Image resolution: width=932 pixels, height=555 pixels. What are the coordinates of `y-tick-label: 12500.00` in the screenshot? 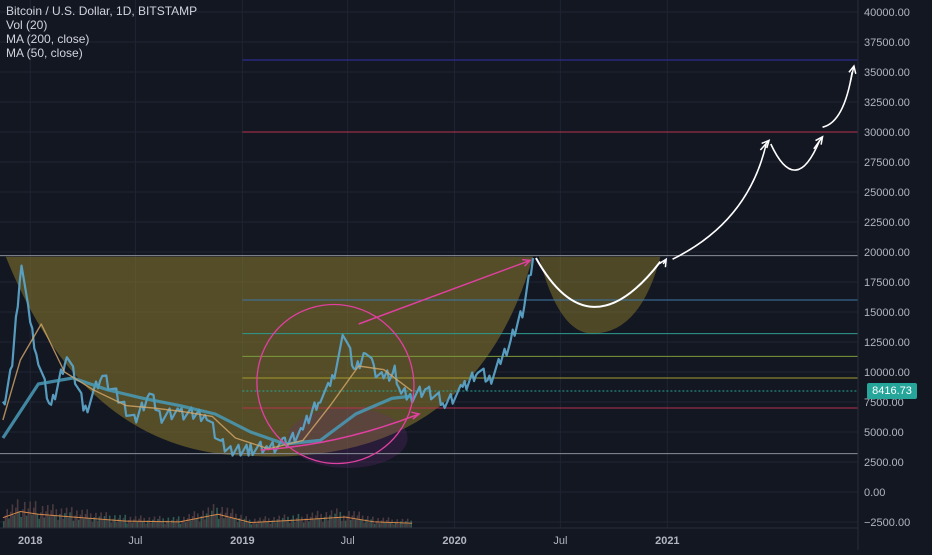 It's located at (887, 343).